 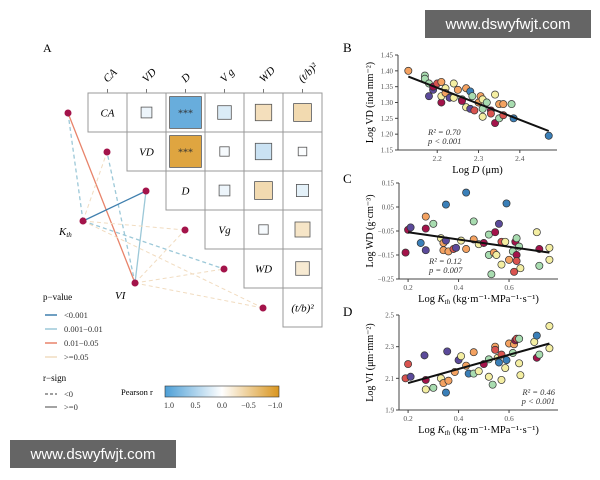 I want to click on panel-label-b: B, so click(x=347, y=47).